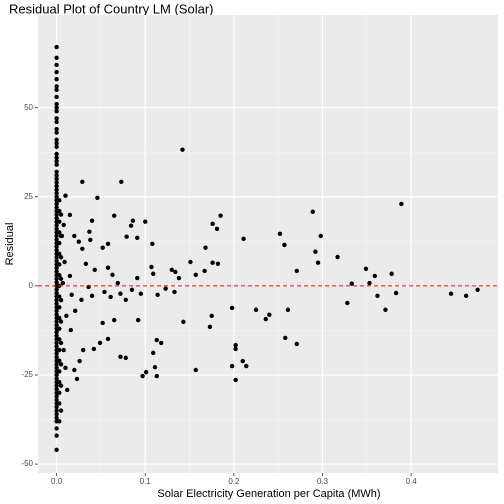  What do you see at coordinates (28, 196) in the screenshot?
I see `y-tick-label: 25` at bounding box center [28, 196].